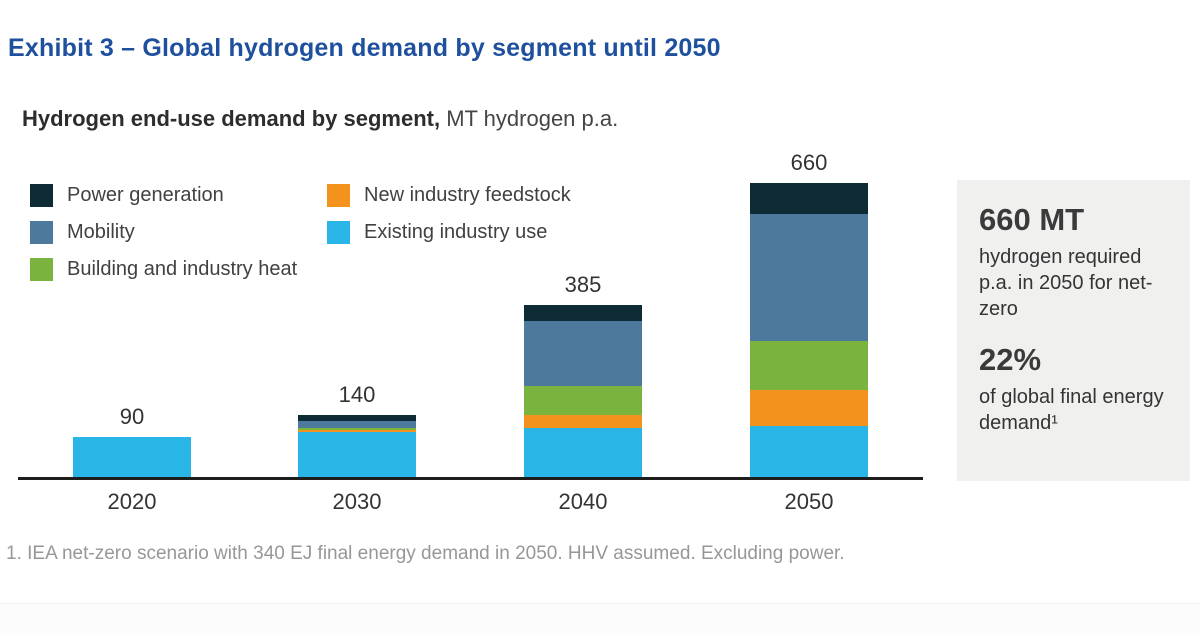  Describe the element at coordinates (1071, 410) in the screenshot. I see `callout-desc-22pct: of global final energy demand¹` at that location.